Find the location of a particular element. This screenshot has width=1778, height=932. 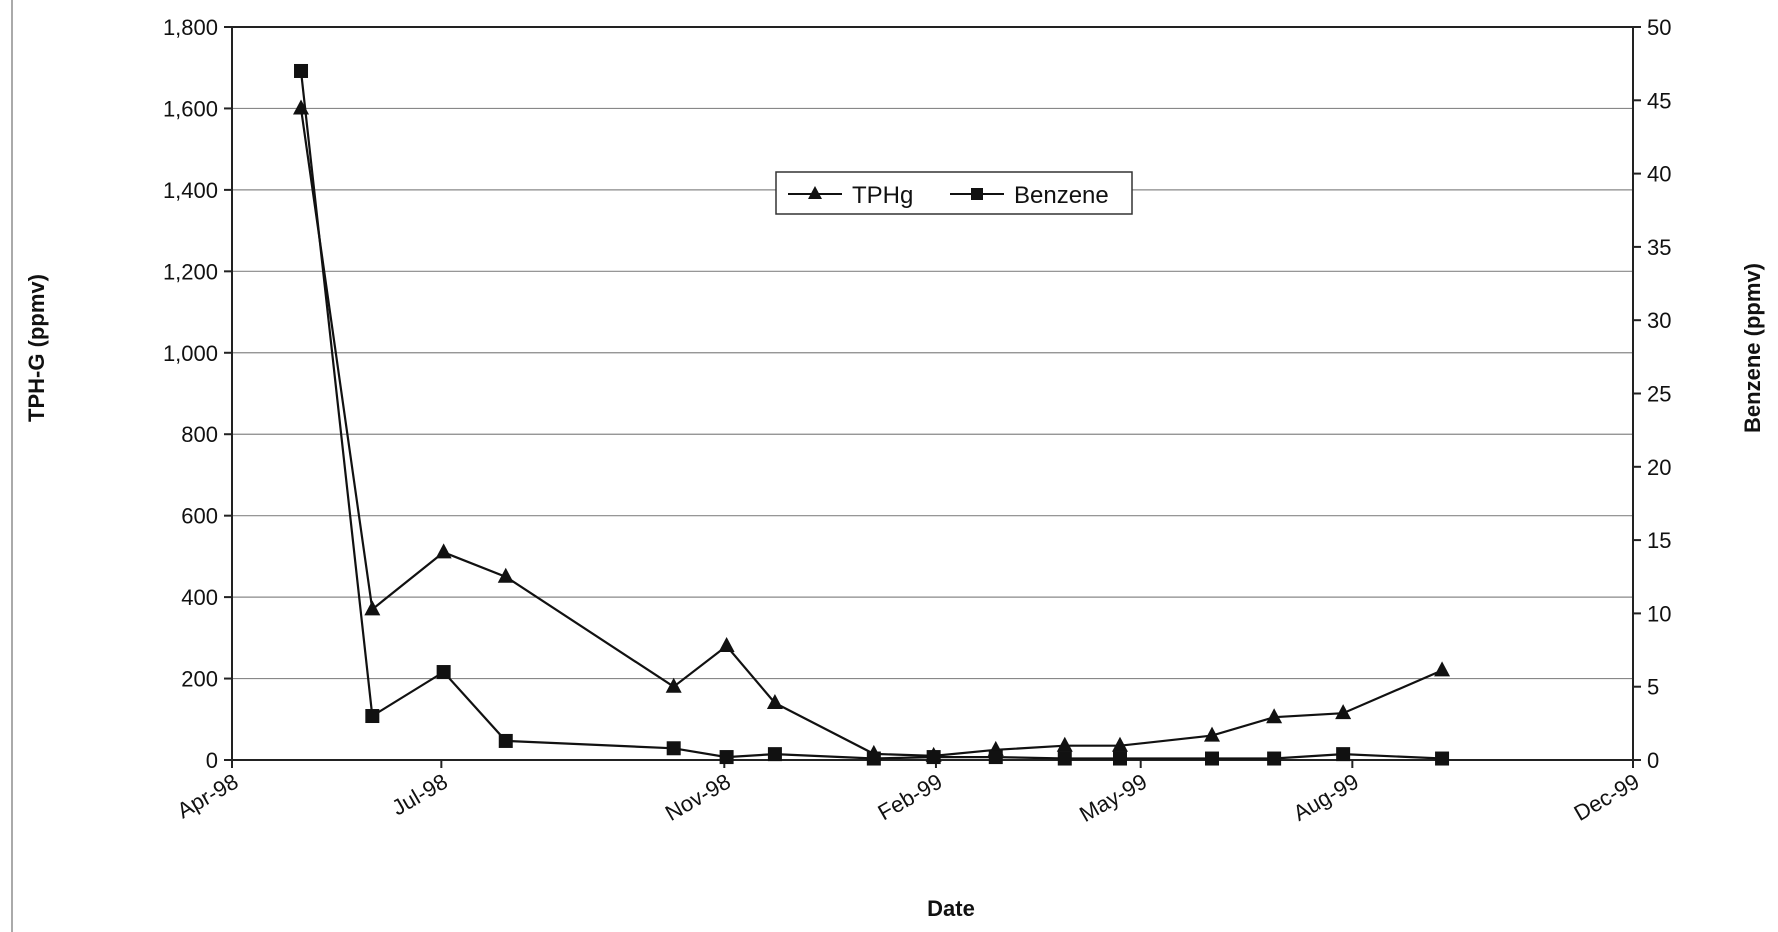

y-left-tick-label: 0 is located at coordinates (212, 760).